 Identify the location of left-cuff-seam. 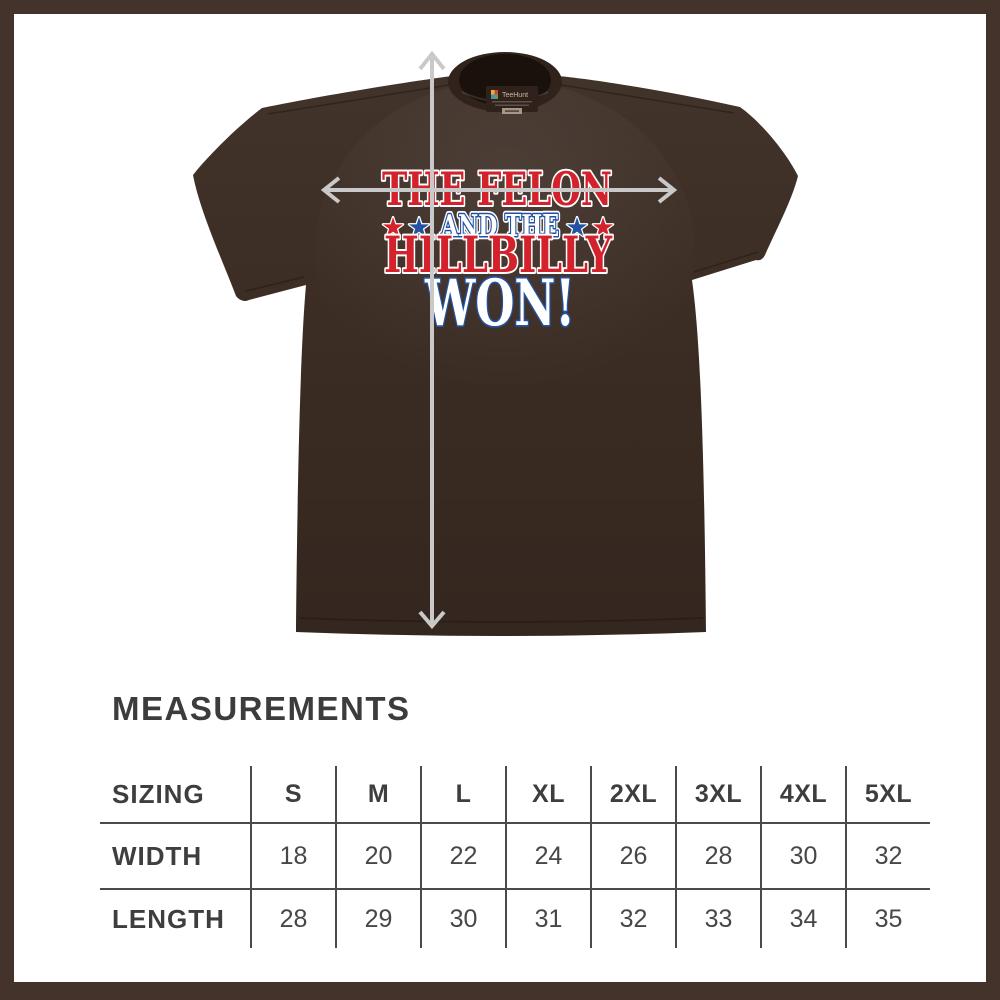
(275, 284).